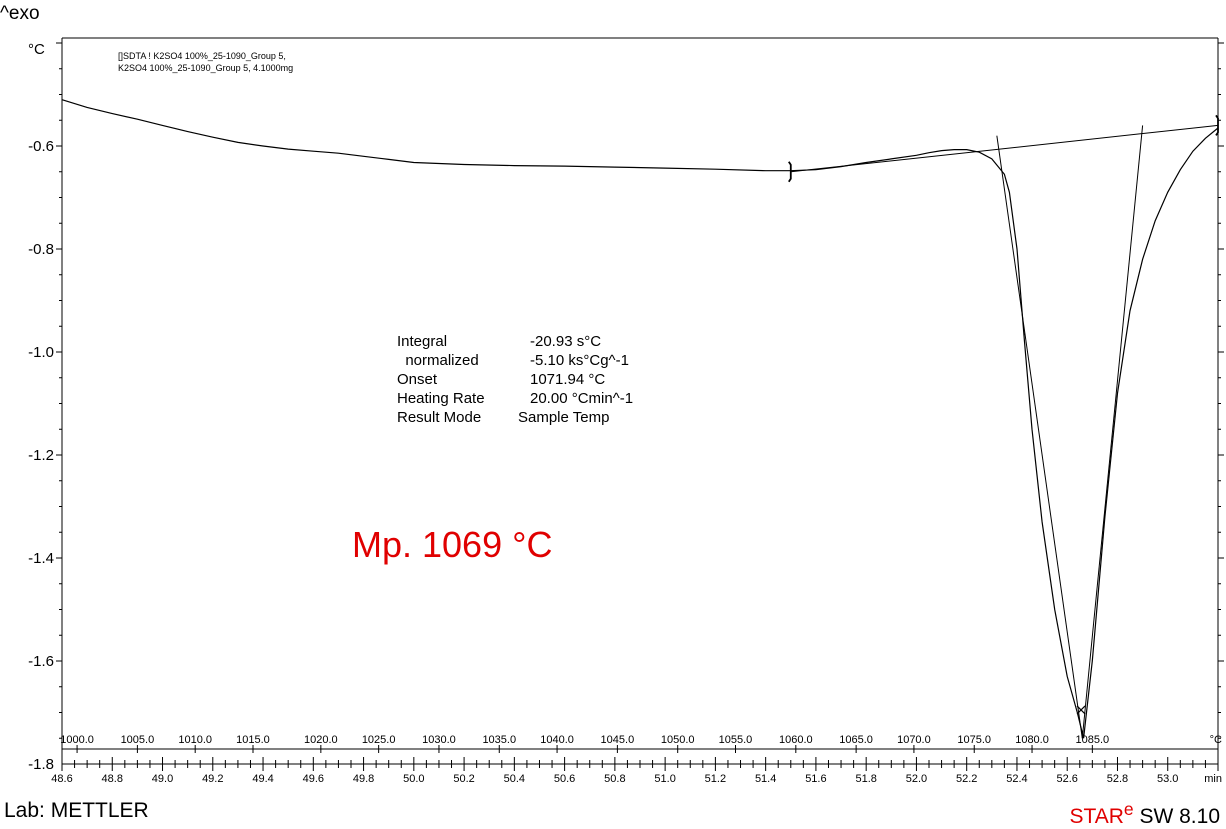 This screenshot has width=1226, height=829. Describe the element at coordinates (417, 379) in the screenshot. I see `result-label: Onset` at that location.